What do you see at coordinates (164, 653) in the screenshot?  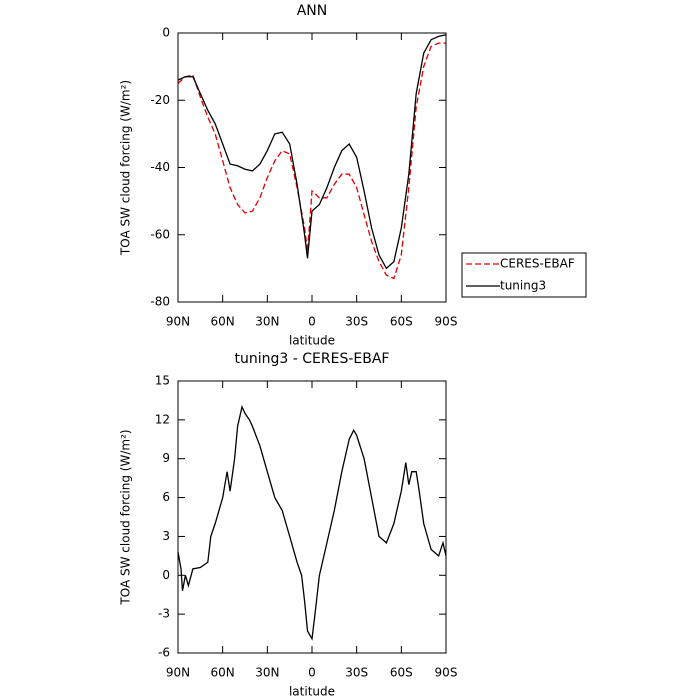 I see `y-tick-label: -6` at bounding box center [164, 653].